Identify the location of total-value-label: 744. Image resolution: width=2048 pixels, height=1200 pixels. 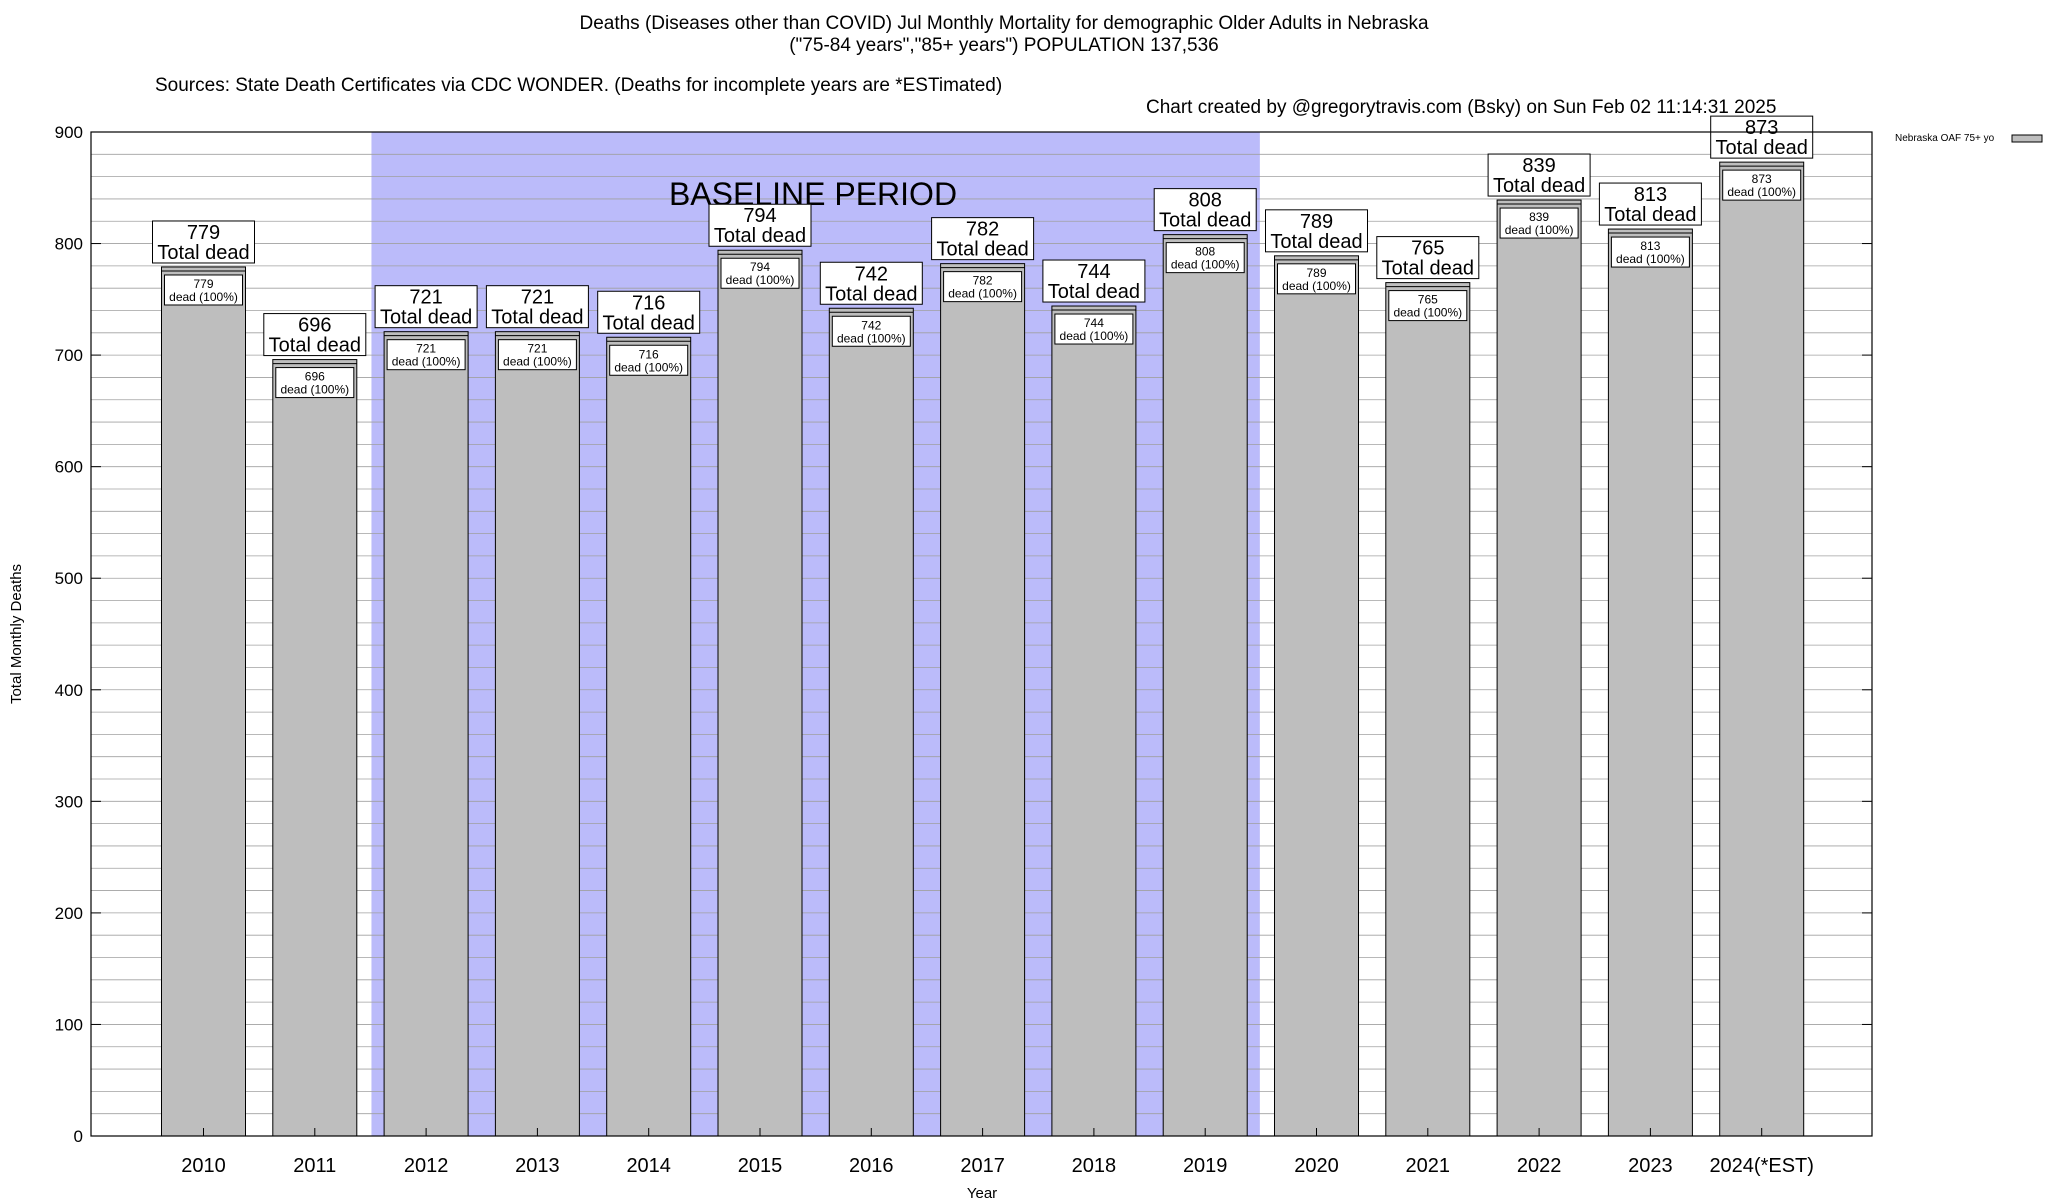
(1093, 272).